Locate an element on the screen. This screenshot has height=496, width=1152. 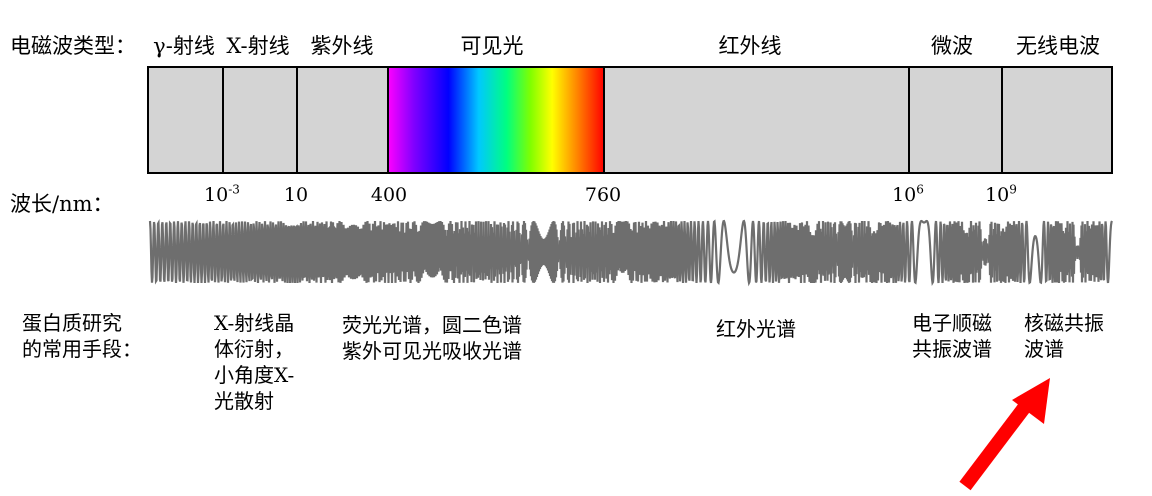
band-label-microwave: 微波 is located at coordinates (952, 46).